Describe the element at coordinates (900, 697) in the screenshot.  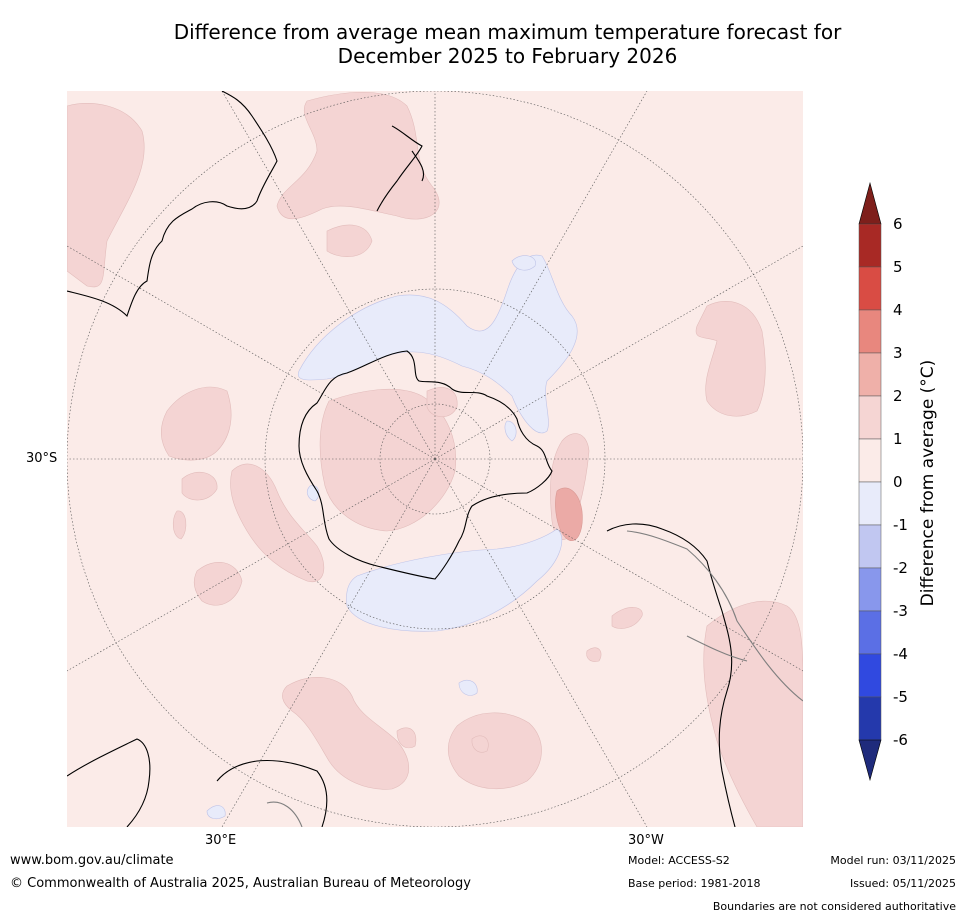
I see `colorbar-tick-label: -5` at that location.